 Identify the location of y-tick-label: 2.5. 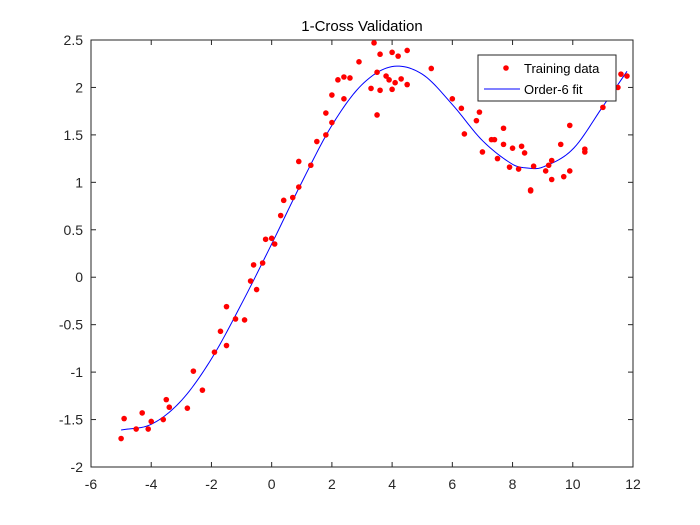
(74, 40).